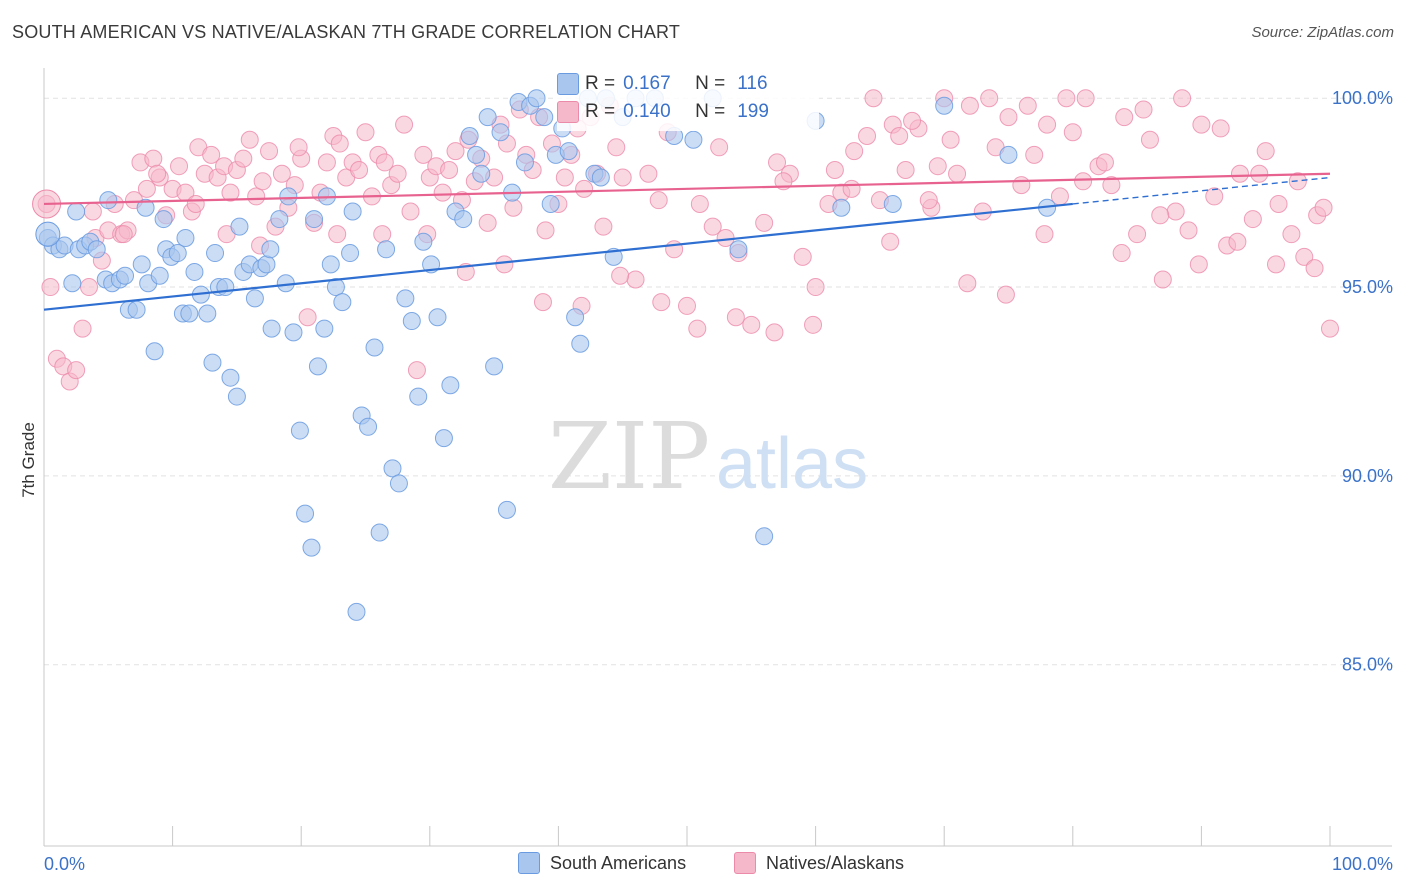 This screenshot has width=1406, height=892. Describe the element at coordinates (602, 863) in the screenshot. I see `legend-item-south-americans: South Americans` at that location.